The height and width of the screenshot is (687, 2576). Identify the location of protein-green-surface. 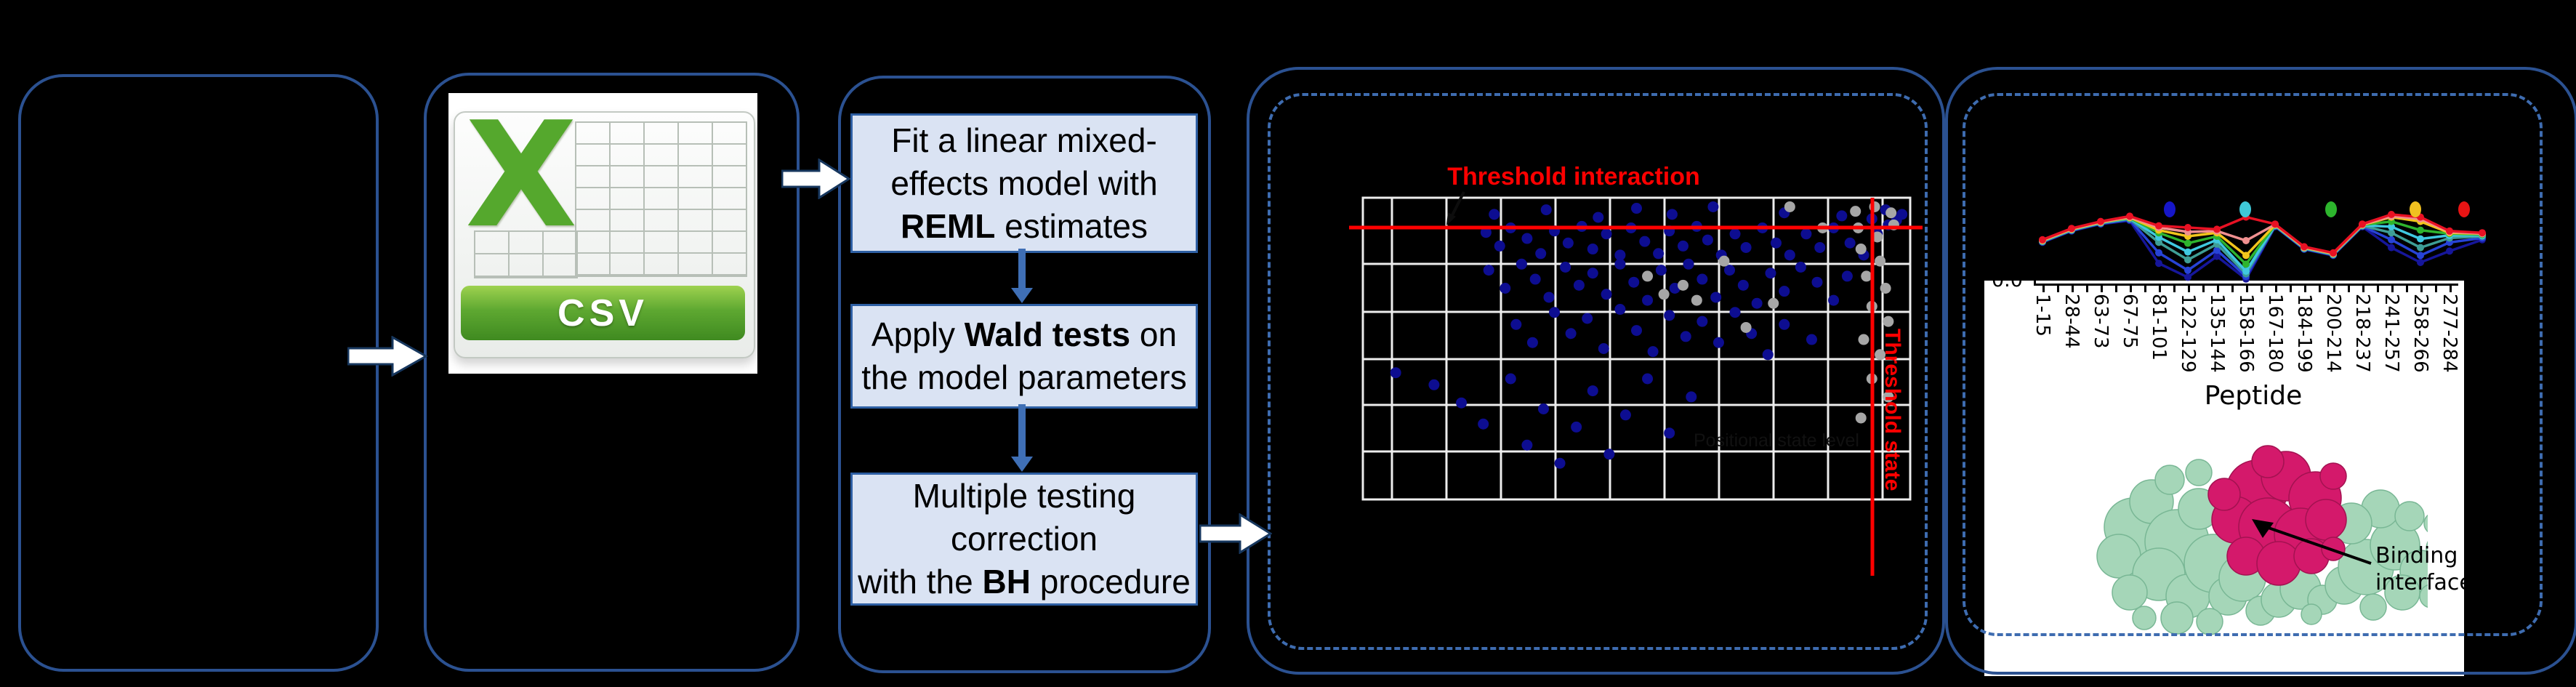
(2262, 547).